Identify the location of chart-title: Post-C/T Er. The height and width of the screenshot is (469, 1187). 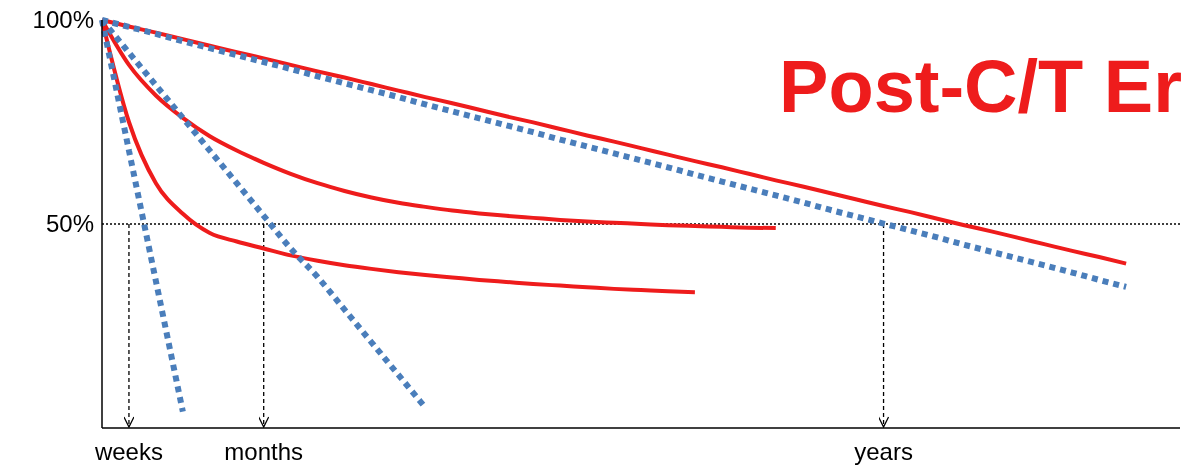
(980, 86).